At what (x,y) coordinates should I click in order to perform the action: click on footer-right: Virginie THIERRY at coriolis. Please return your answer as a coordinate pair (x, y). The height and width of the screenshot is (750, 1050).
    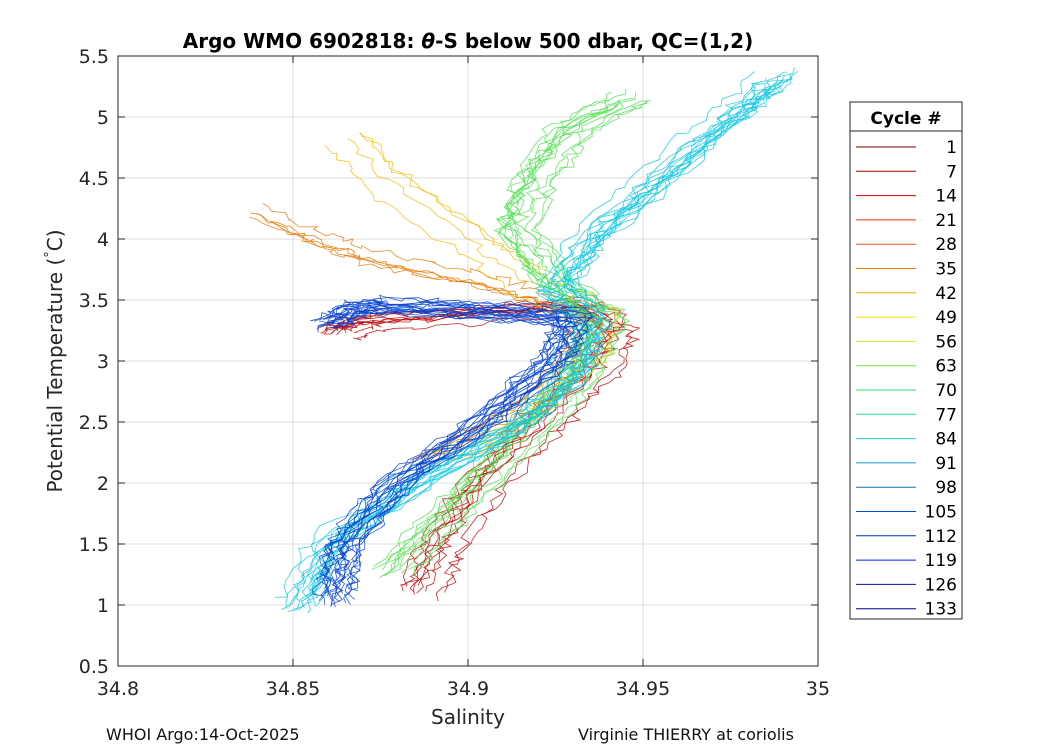
    Looking at the image, I should click on (686, 734).